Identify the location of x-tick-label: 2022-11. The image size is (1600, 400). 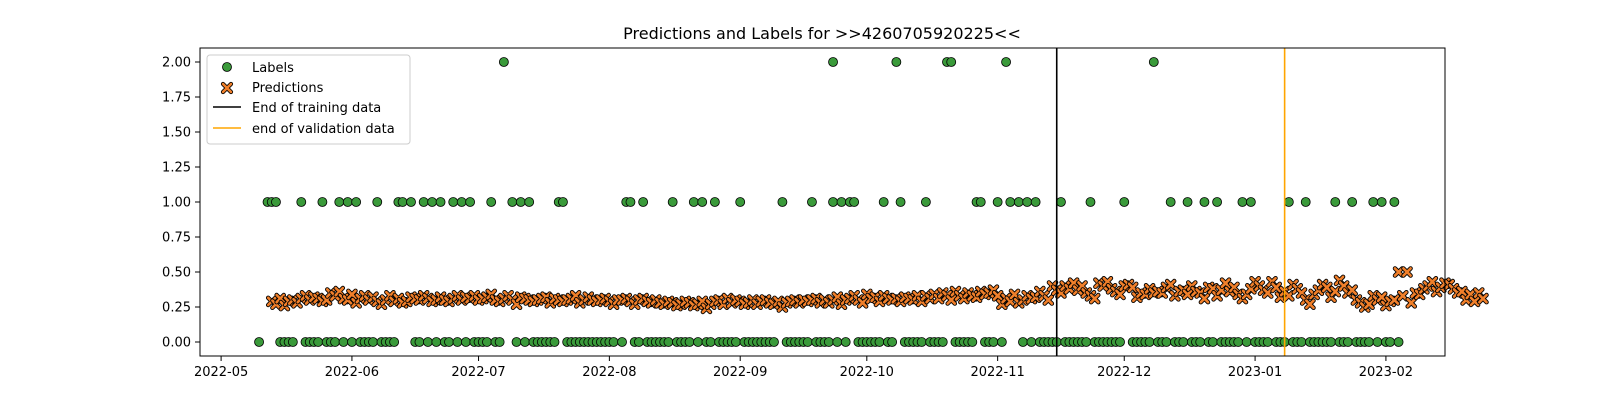
(997, 372).